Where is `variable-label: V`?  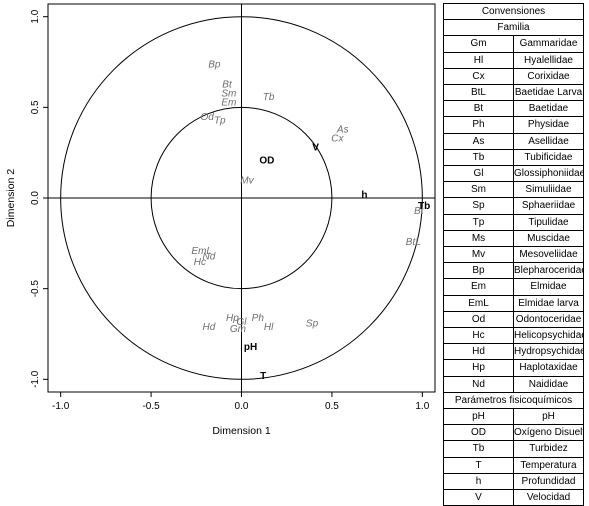
variable-label: V is located at coordinates (315, 148).